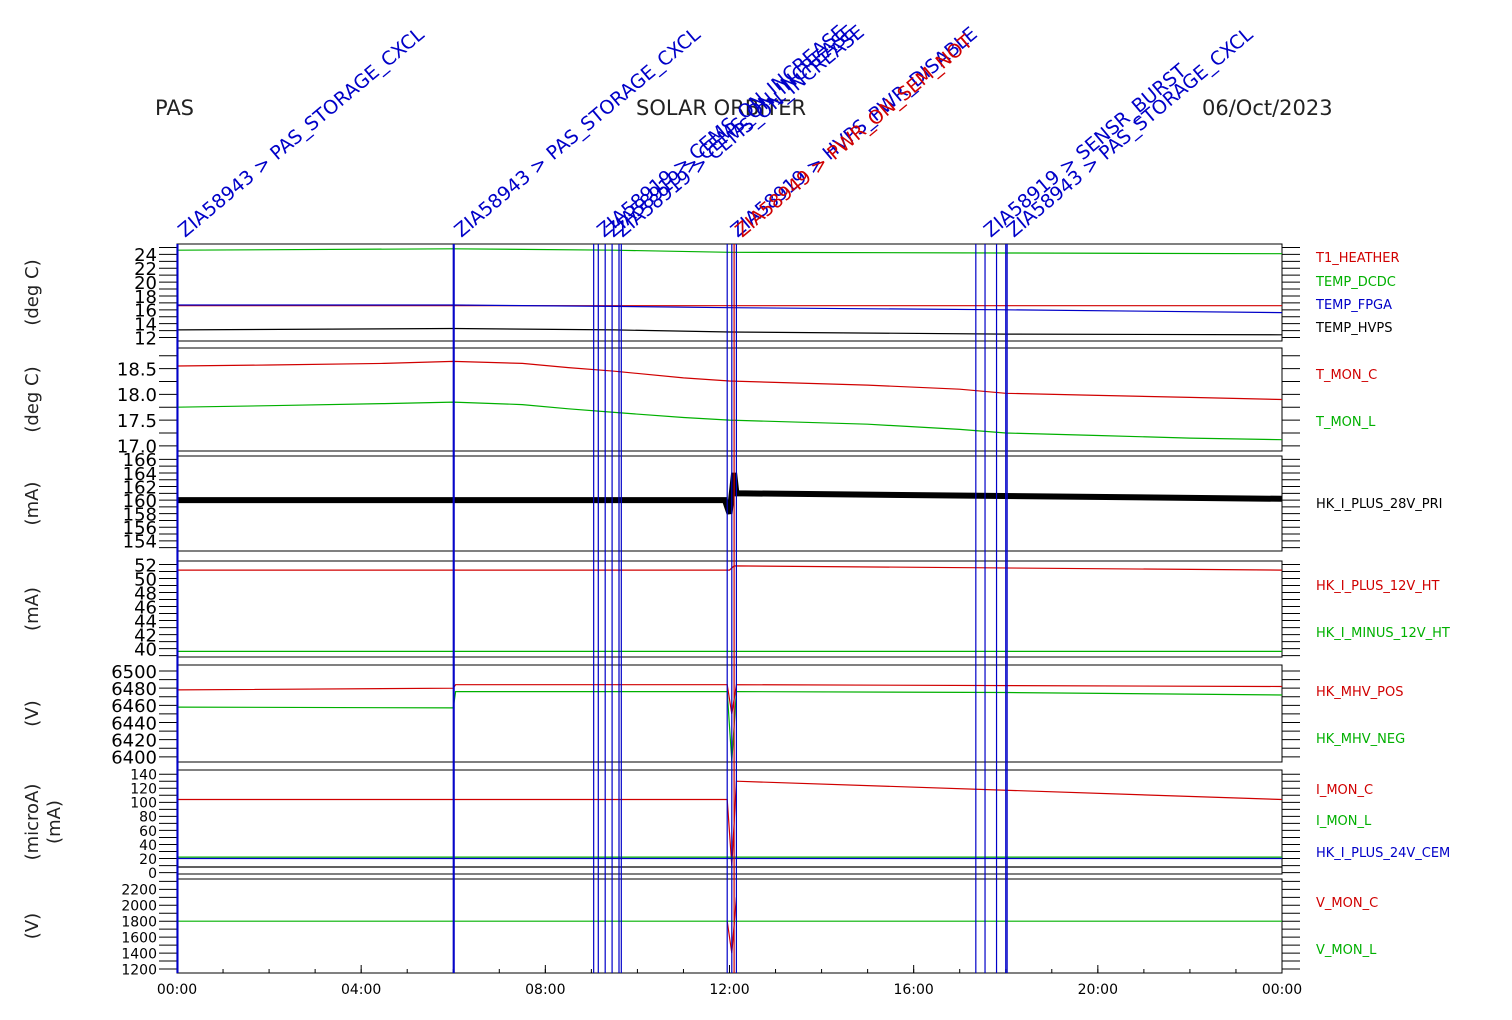 This screenshot has width=1512, height=1020. Describe the element at coordinates (1383, 633) in the screenshot. I see `legend-entry: HK_I_MINUS_12V_HT` at that location.